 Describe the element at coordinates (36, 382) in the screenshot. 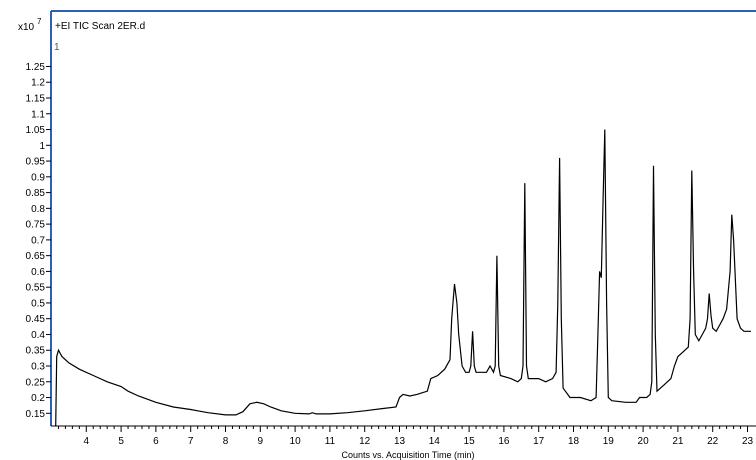

I see `y-tick-label: 0.25` at that location.